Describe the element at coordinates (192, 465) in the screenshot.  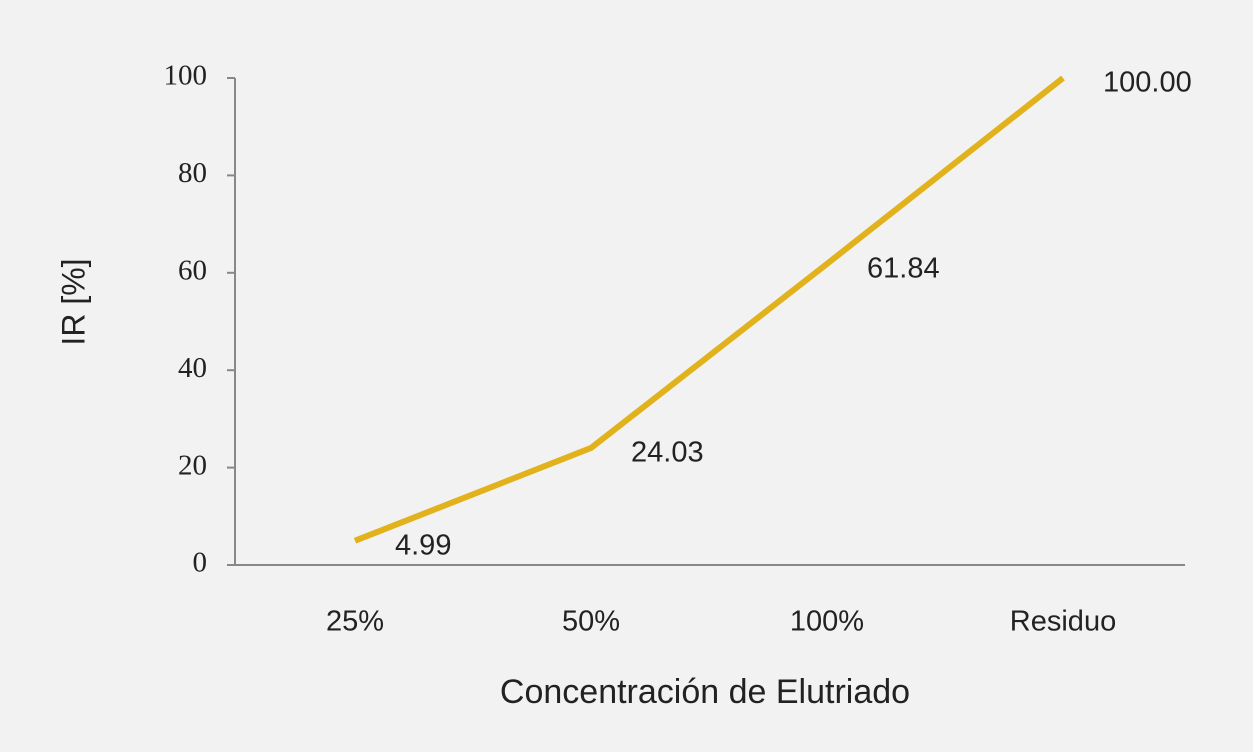
I see `y-tick-label: 20` at that location.